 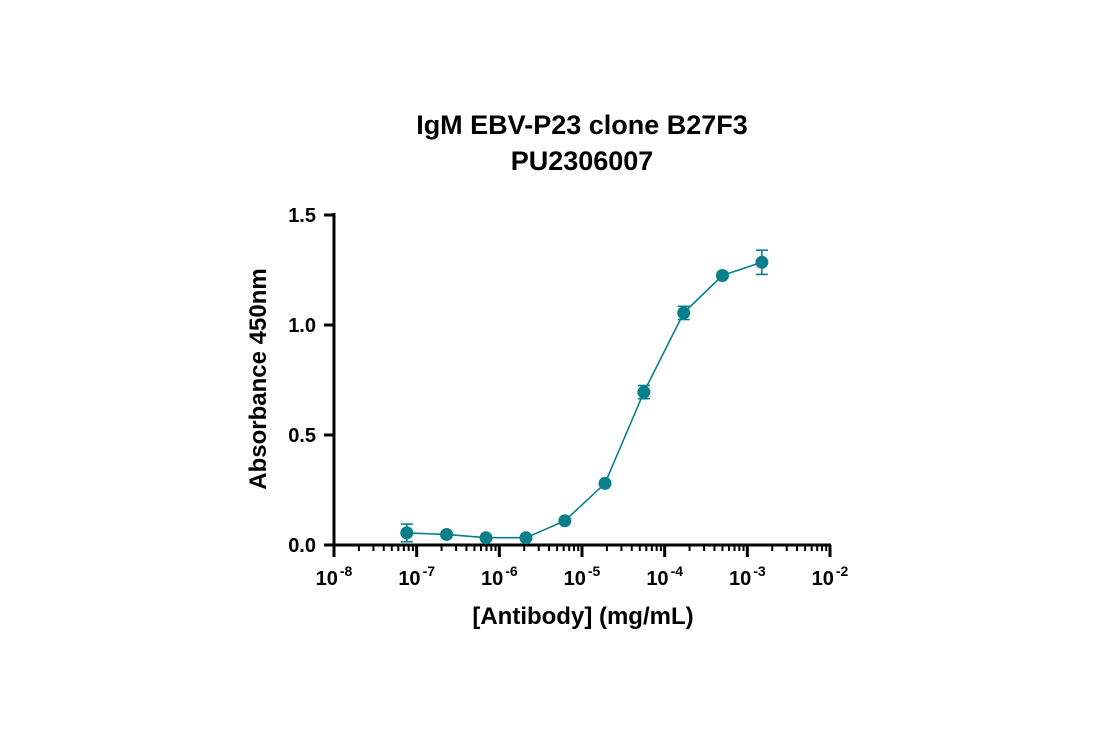 What do you see at coordinates (511, 571) in the screenshot?
I see `x-tick-exponent: -6` at bounding box center [511, 571].